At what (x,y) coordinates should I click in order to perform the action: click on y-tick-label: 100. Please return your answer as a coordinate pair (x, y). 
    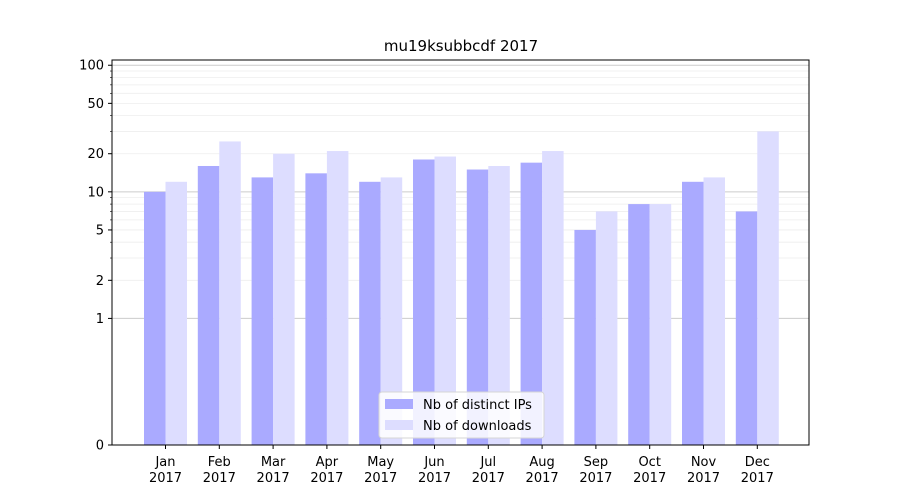
    Looking at the image, I should click on (91, 66).